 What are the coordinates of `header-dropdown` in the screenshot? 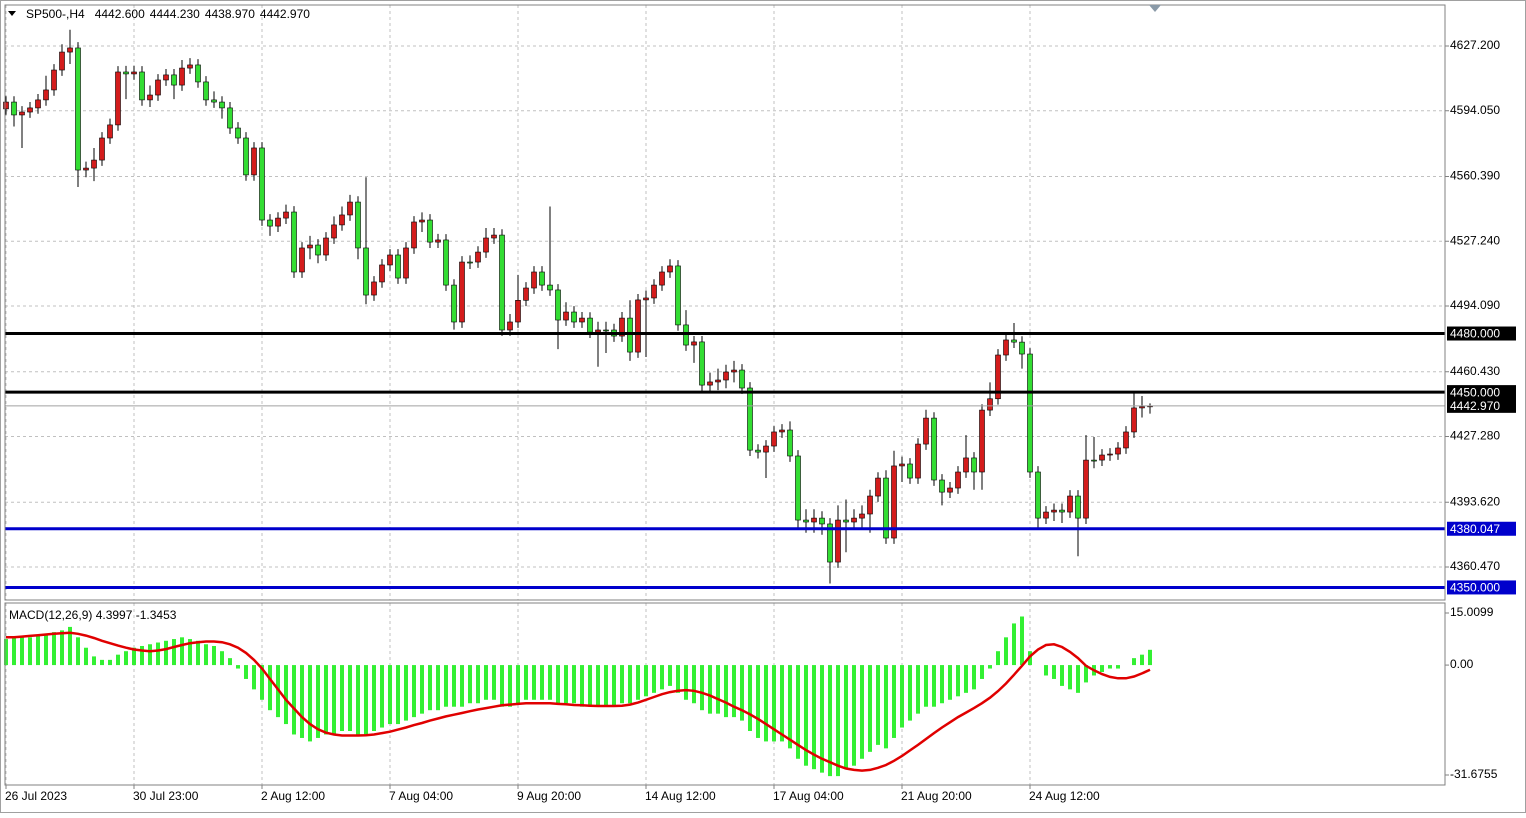 It's located at (12, 13).